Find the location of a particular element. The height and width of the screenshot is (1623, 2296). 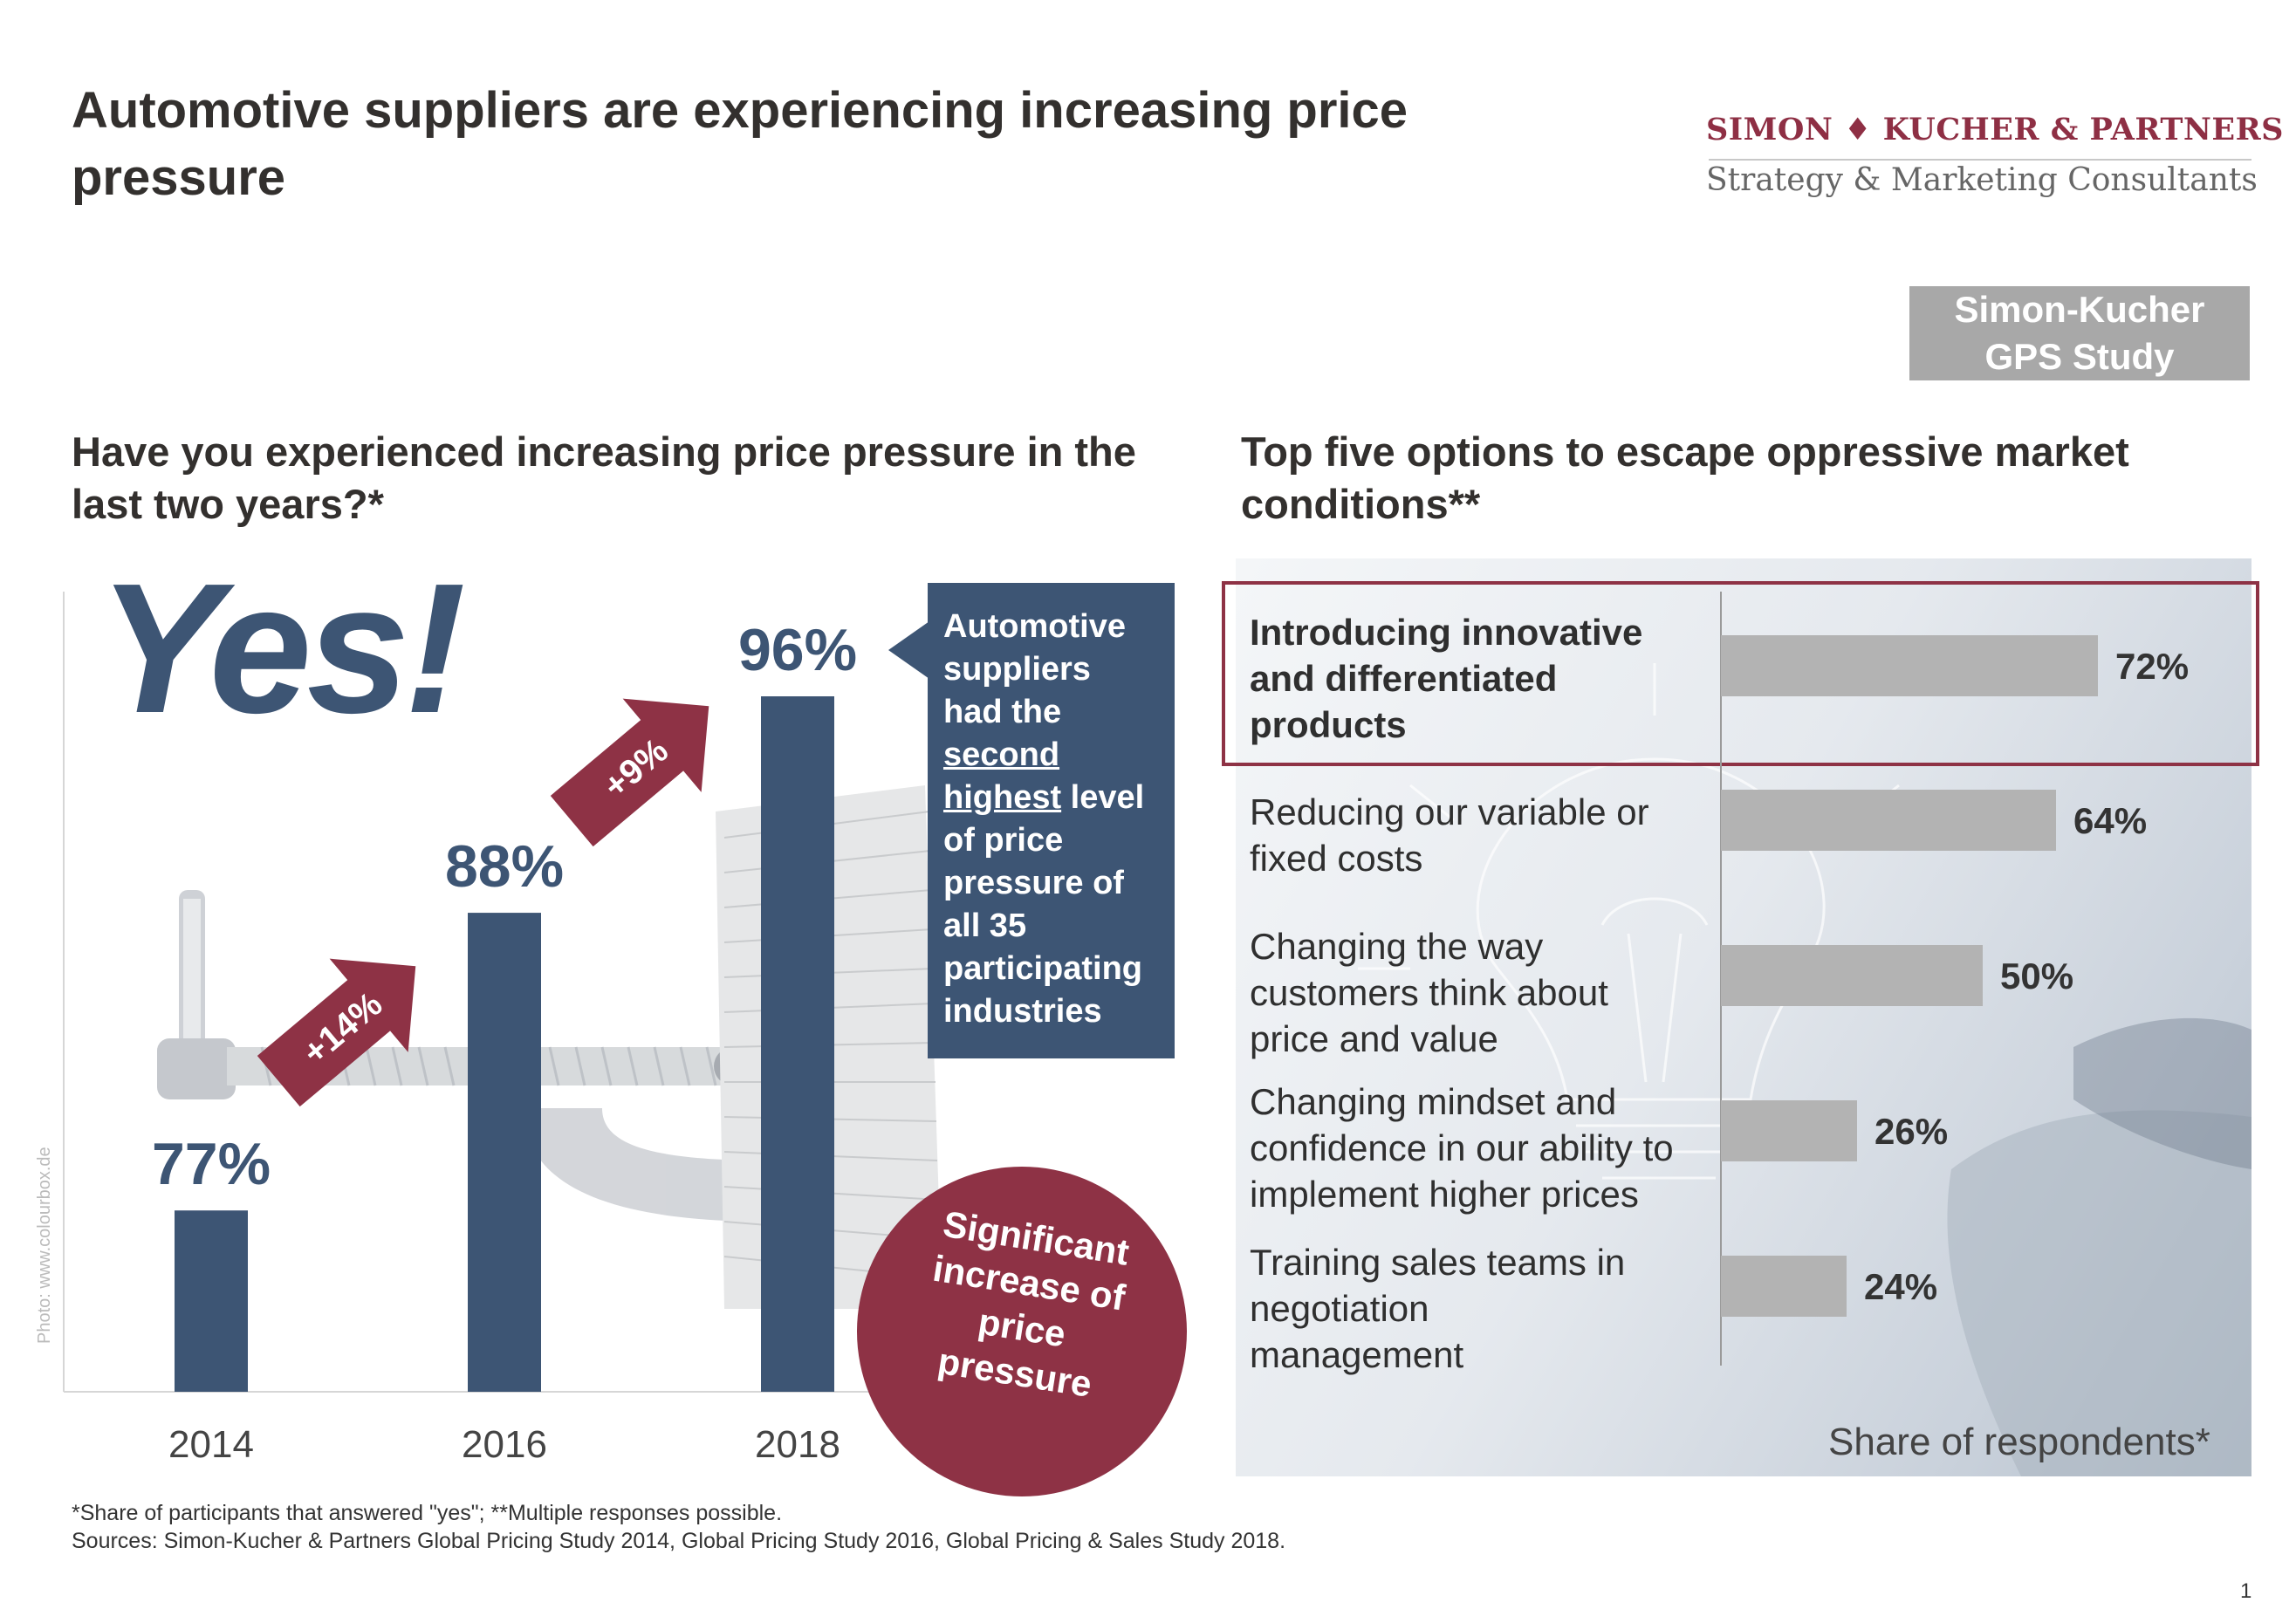

logo-divider is located at coordinates (1980, 160).